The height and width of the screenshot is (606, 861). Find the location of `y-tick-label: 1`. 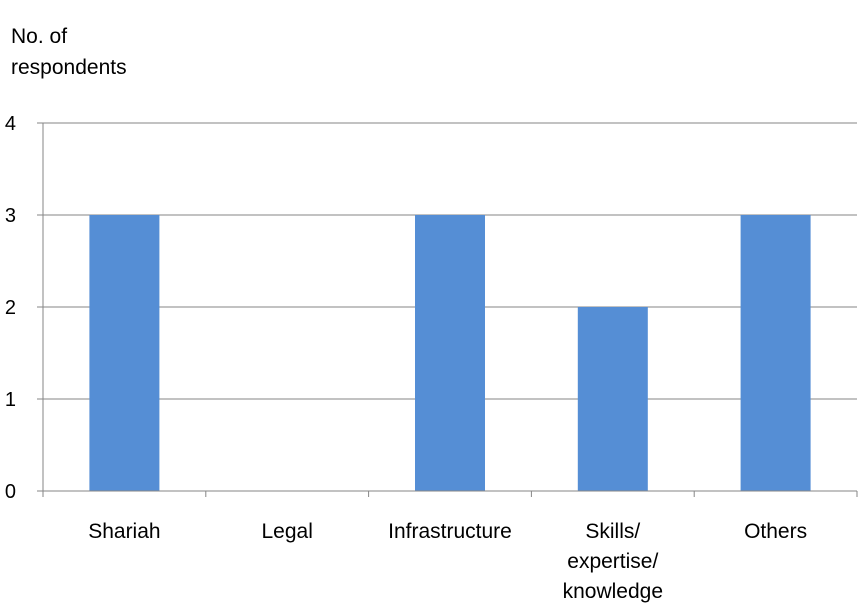

y-tick-label: 1 is located at coordinates (10, 400).